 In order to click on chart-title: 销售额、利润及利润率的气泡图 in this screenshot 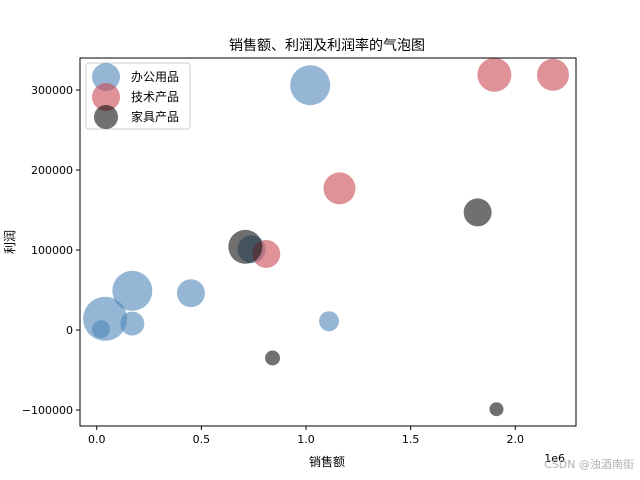, I will do `click(327, 45)`.